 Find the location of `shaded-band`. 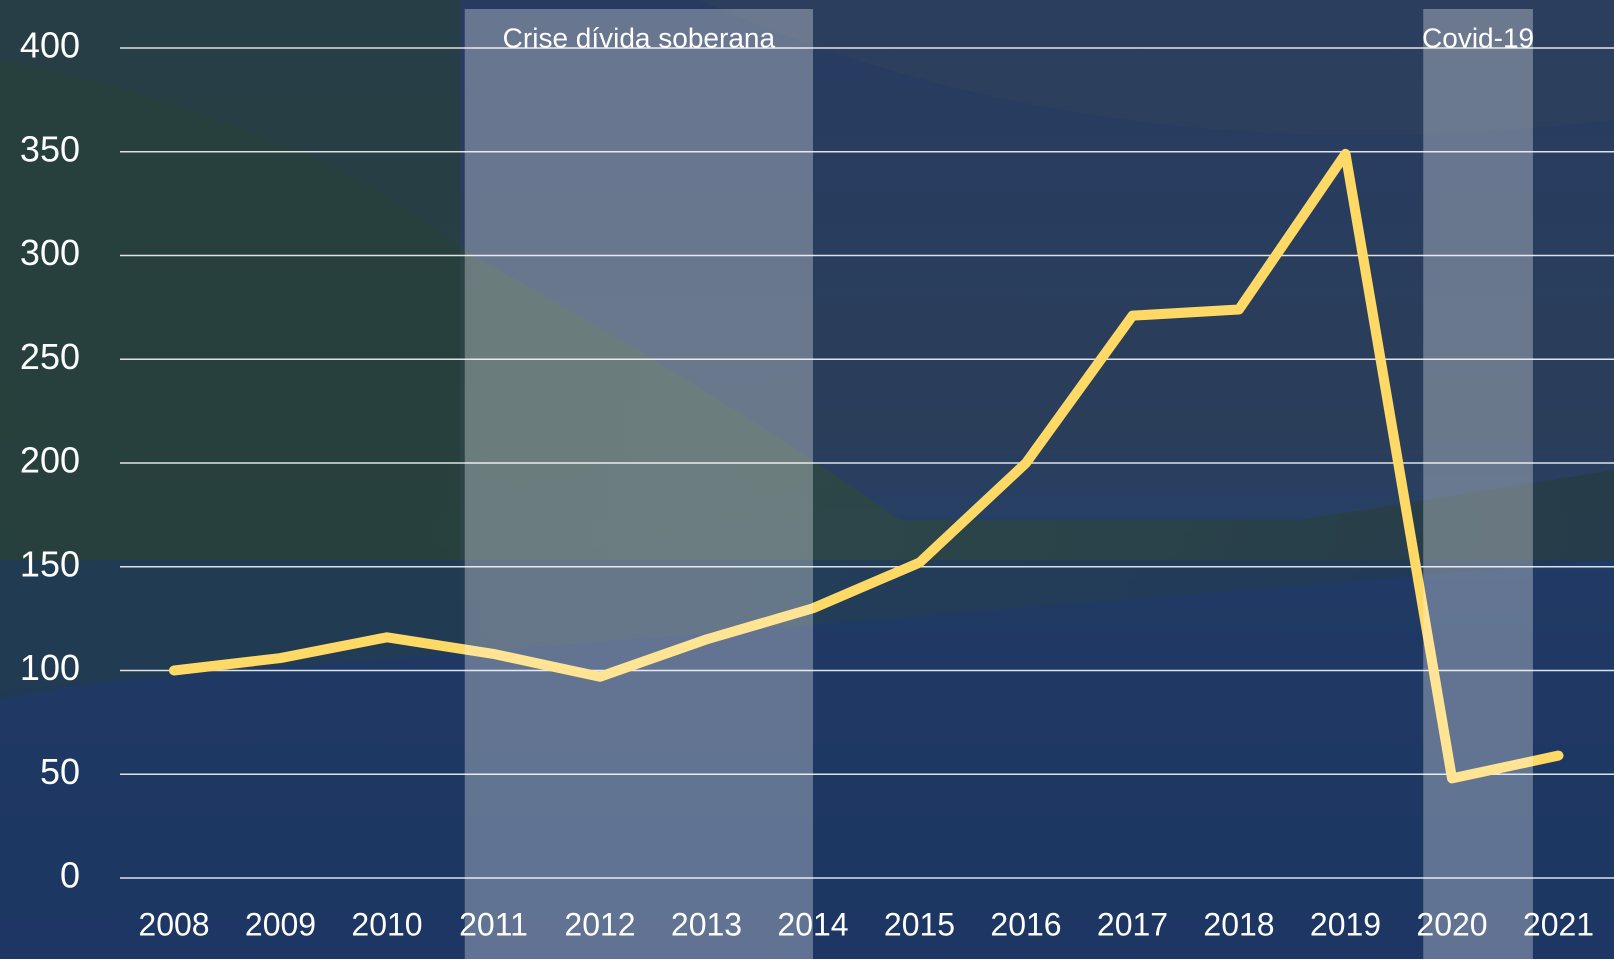

shaded-band is located at coordinates (1478, 484).